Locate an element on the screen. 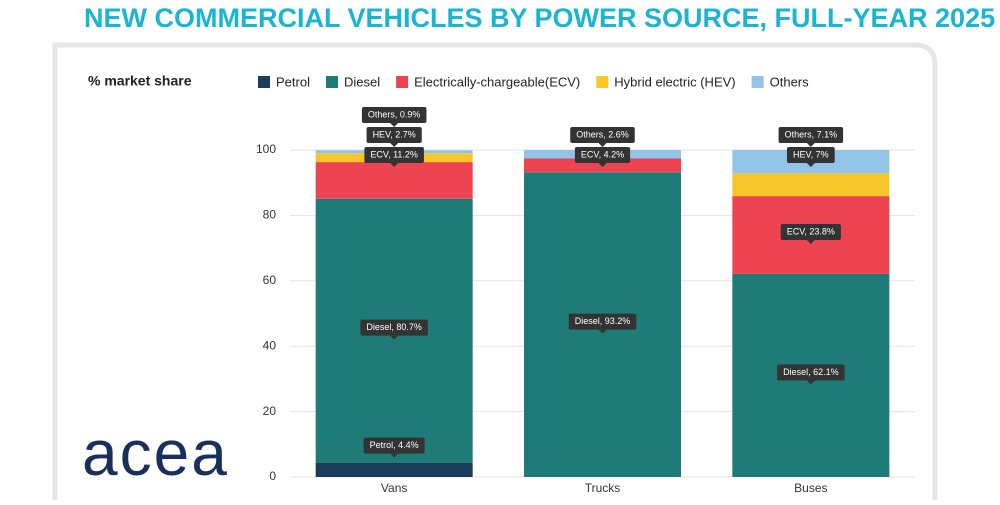 Image resolution: width=1000 pixels, height=505 pixels. x-tick-label: Buses is located at coordinates (810, 488).